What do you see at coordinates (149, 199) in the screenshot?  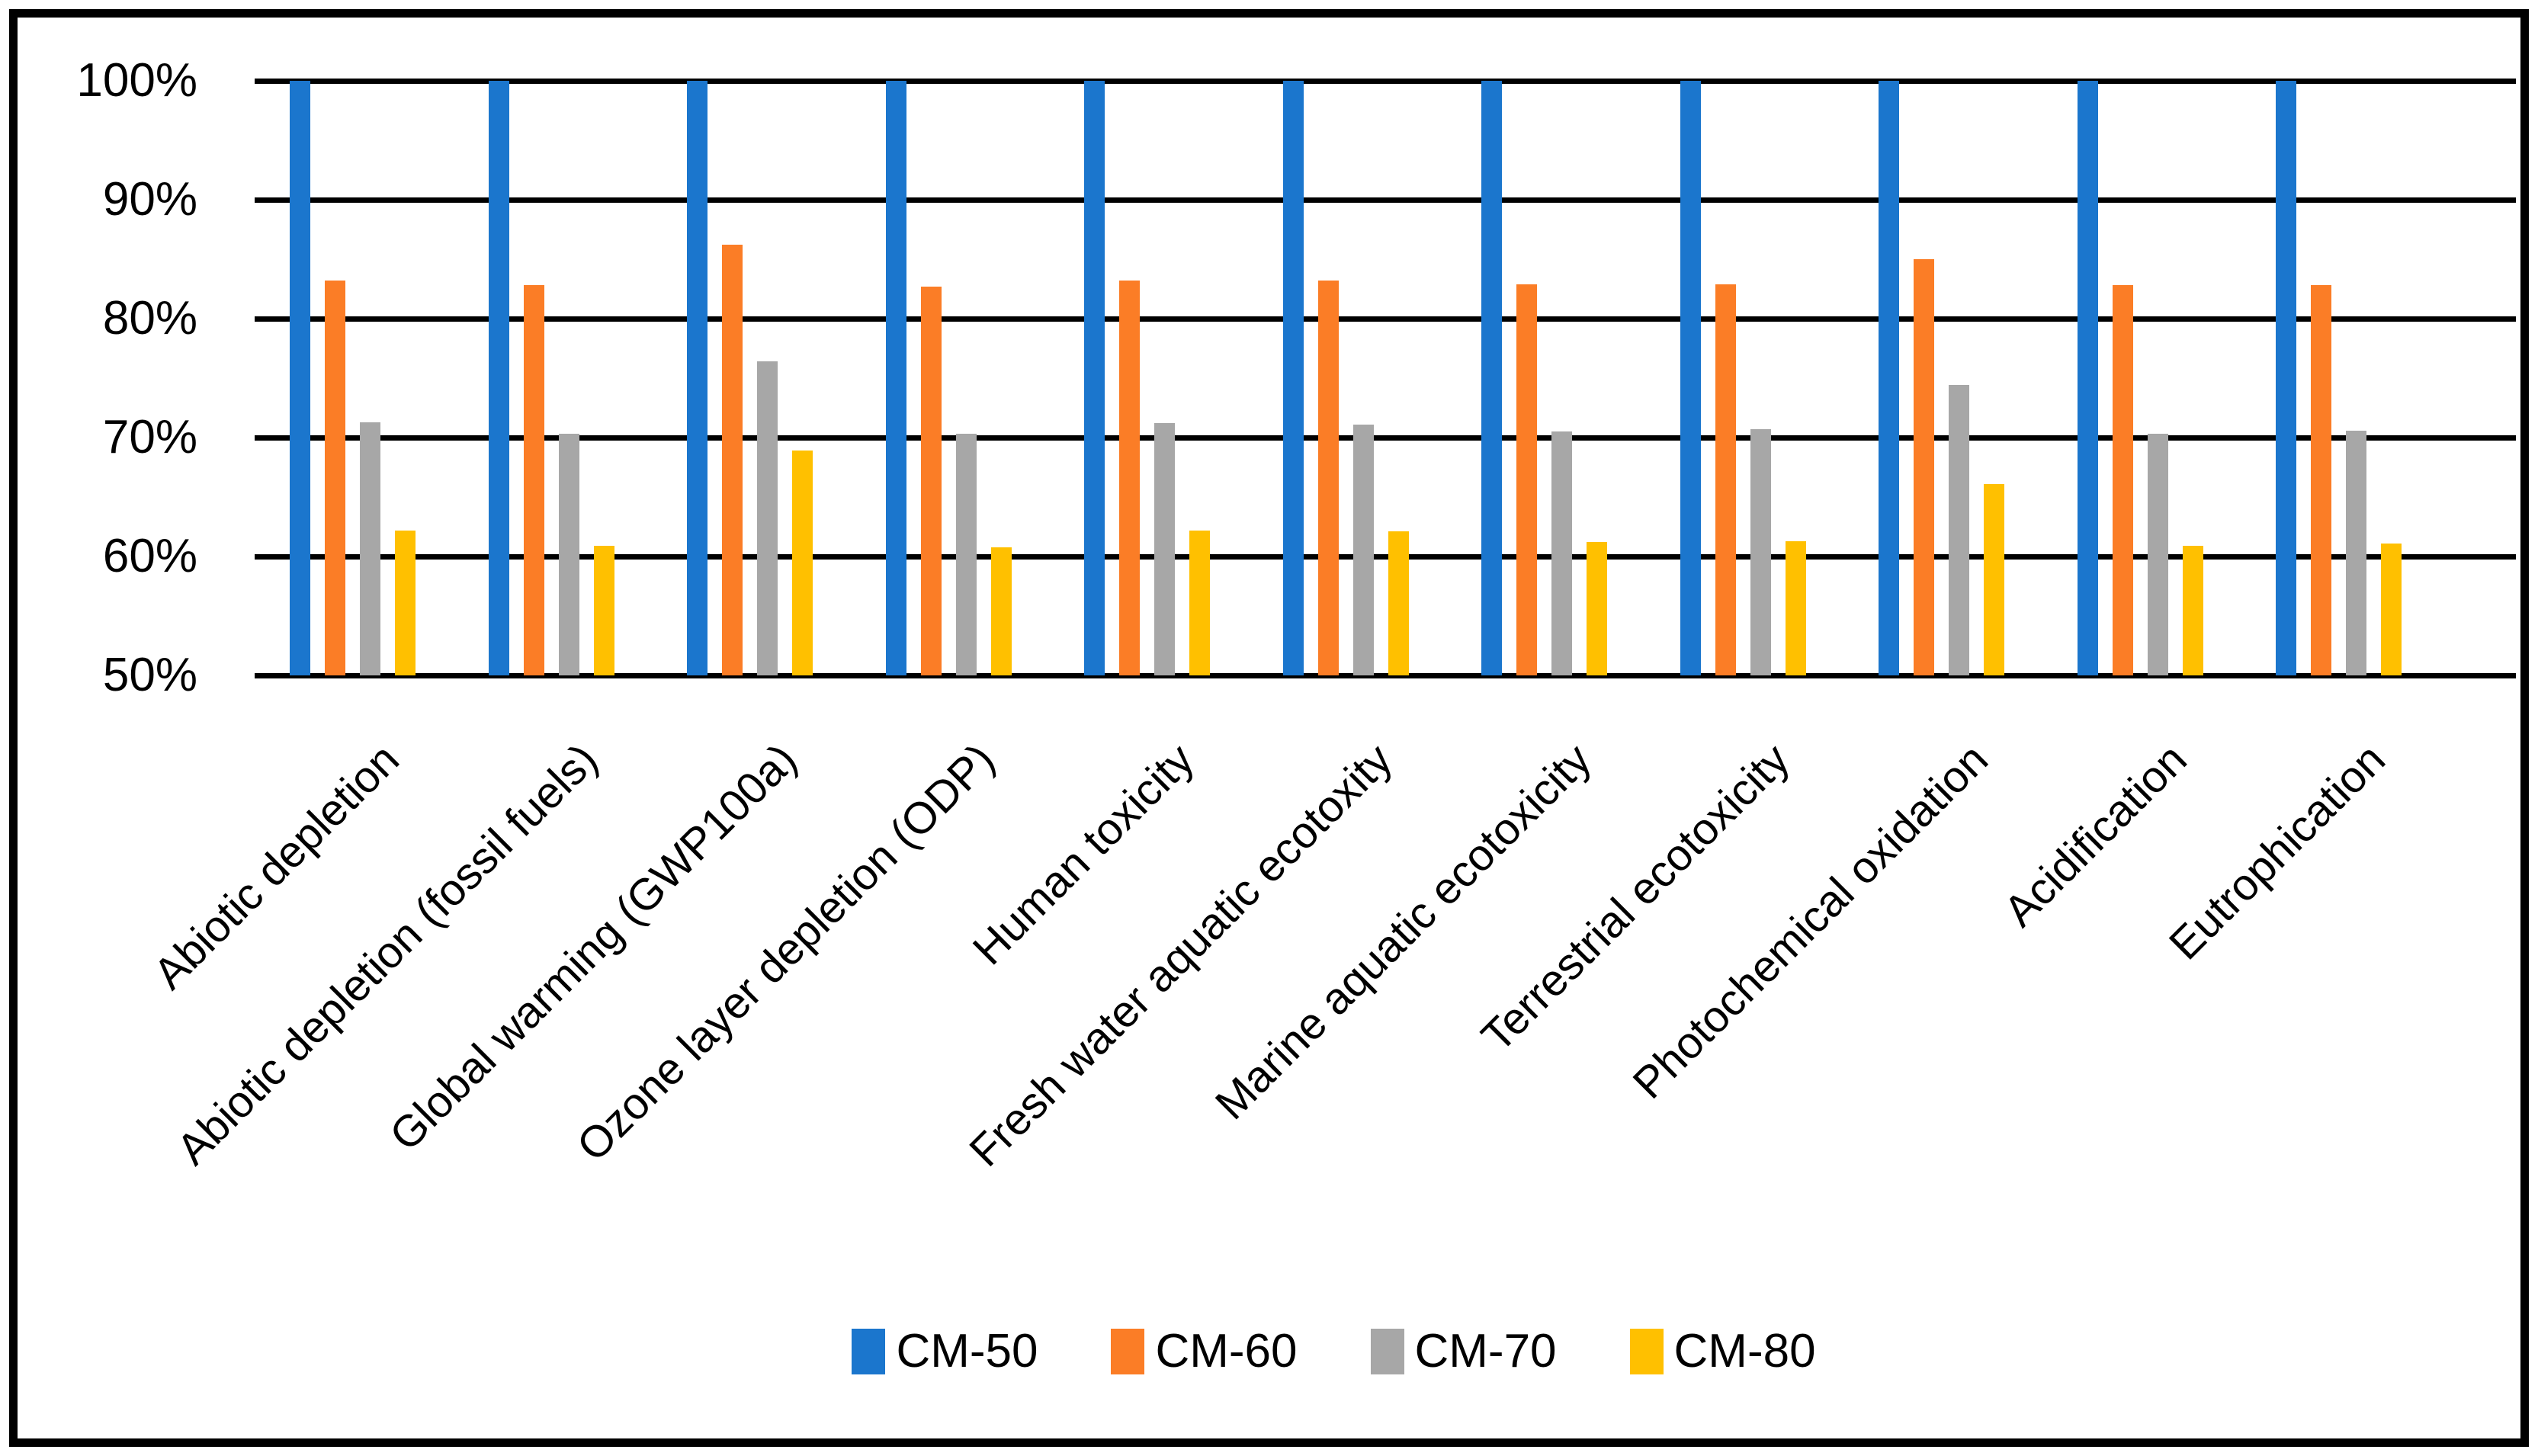 I see `y-axis-tick-label: 90%` at bounding box center [149, 199].